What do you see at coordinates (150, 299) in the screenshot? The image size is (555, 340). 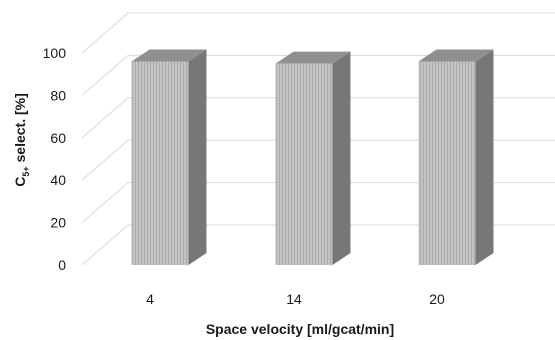 I see `x-tick-label: 4` at bounding box center [150, 299].